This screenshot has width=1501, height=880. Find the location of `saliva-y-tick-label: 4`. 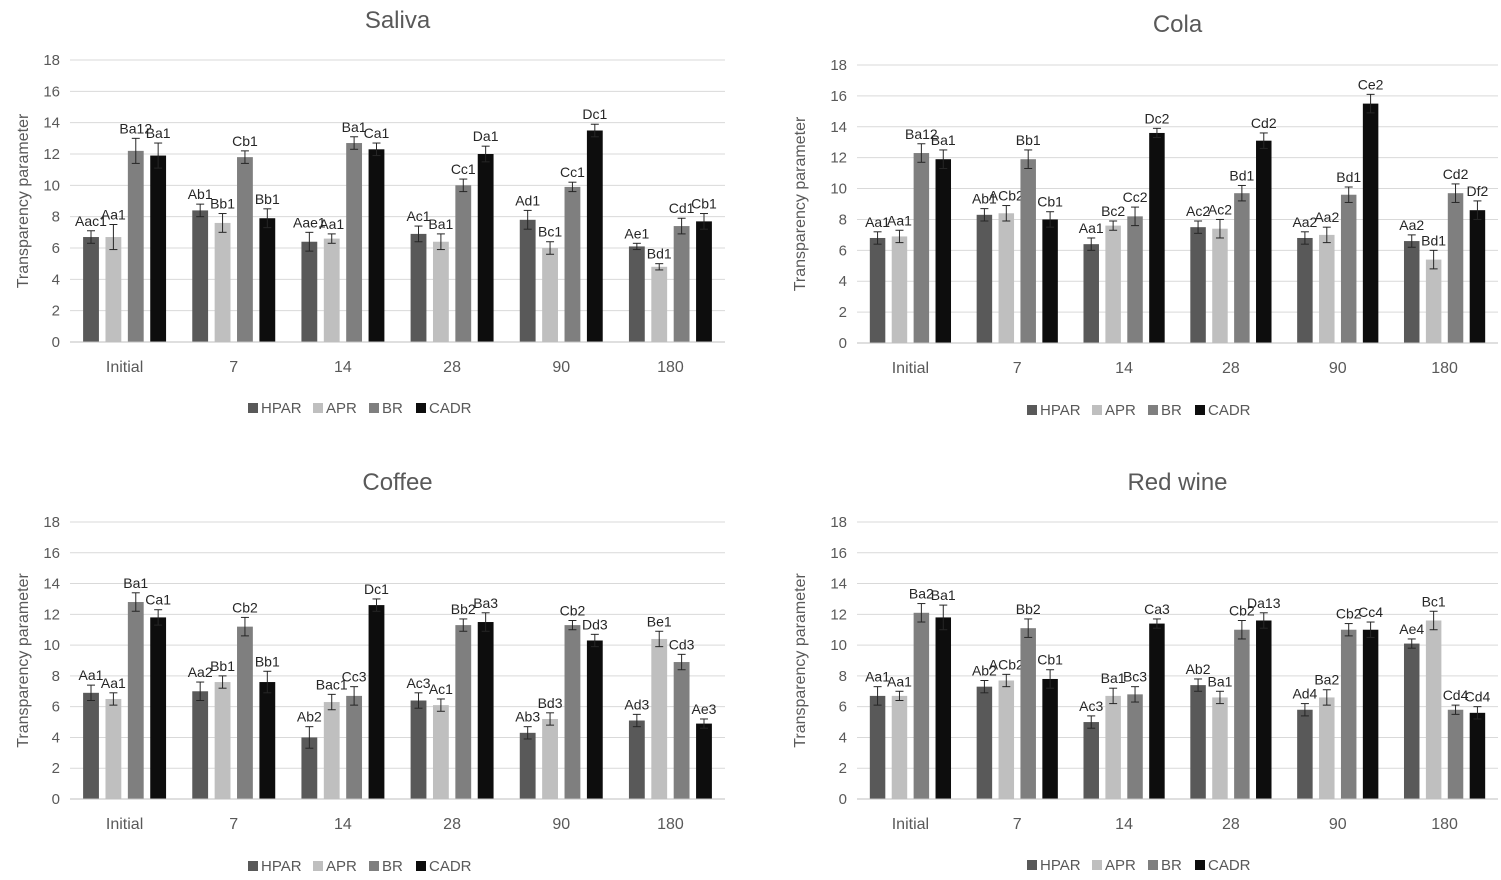

saliva-y-tick-label: 4 is located at coordinates (56, 279).